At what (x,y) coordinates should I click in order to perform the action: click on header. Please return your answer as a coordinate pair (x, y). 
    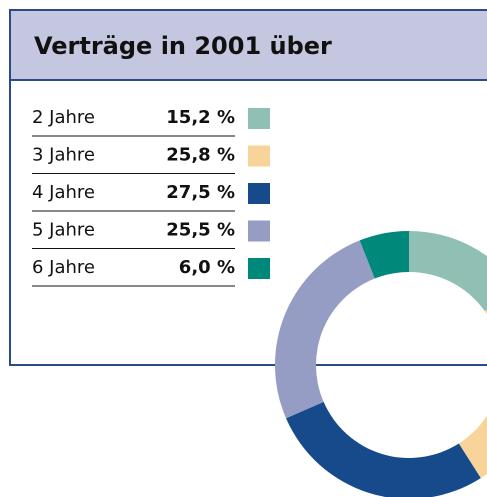
    Looking at the image, I should click on (248, 45).